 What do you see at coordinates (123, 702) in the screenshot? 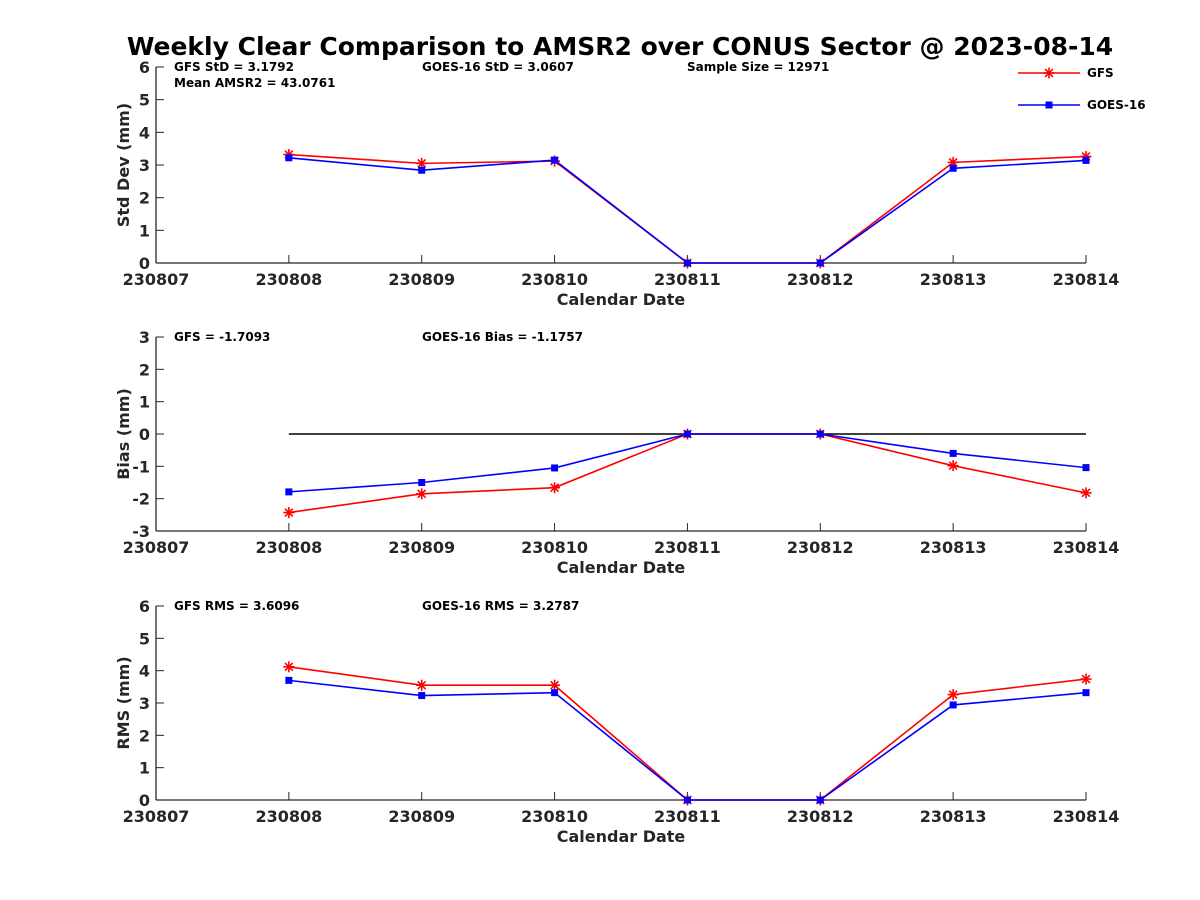
I see `y-axis-label: RMS (mm)` at bounding box center [123, 702].